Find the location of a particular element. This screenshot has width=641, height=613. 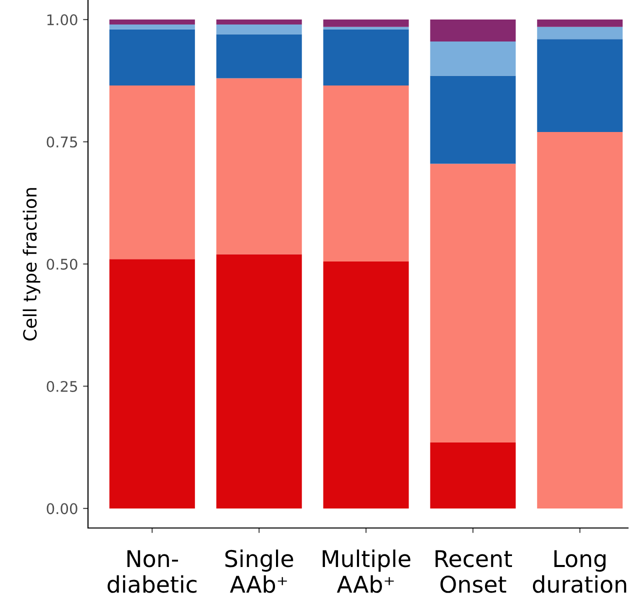

y-tick-label: 0.25 is located at coordinates (62, 386).